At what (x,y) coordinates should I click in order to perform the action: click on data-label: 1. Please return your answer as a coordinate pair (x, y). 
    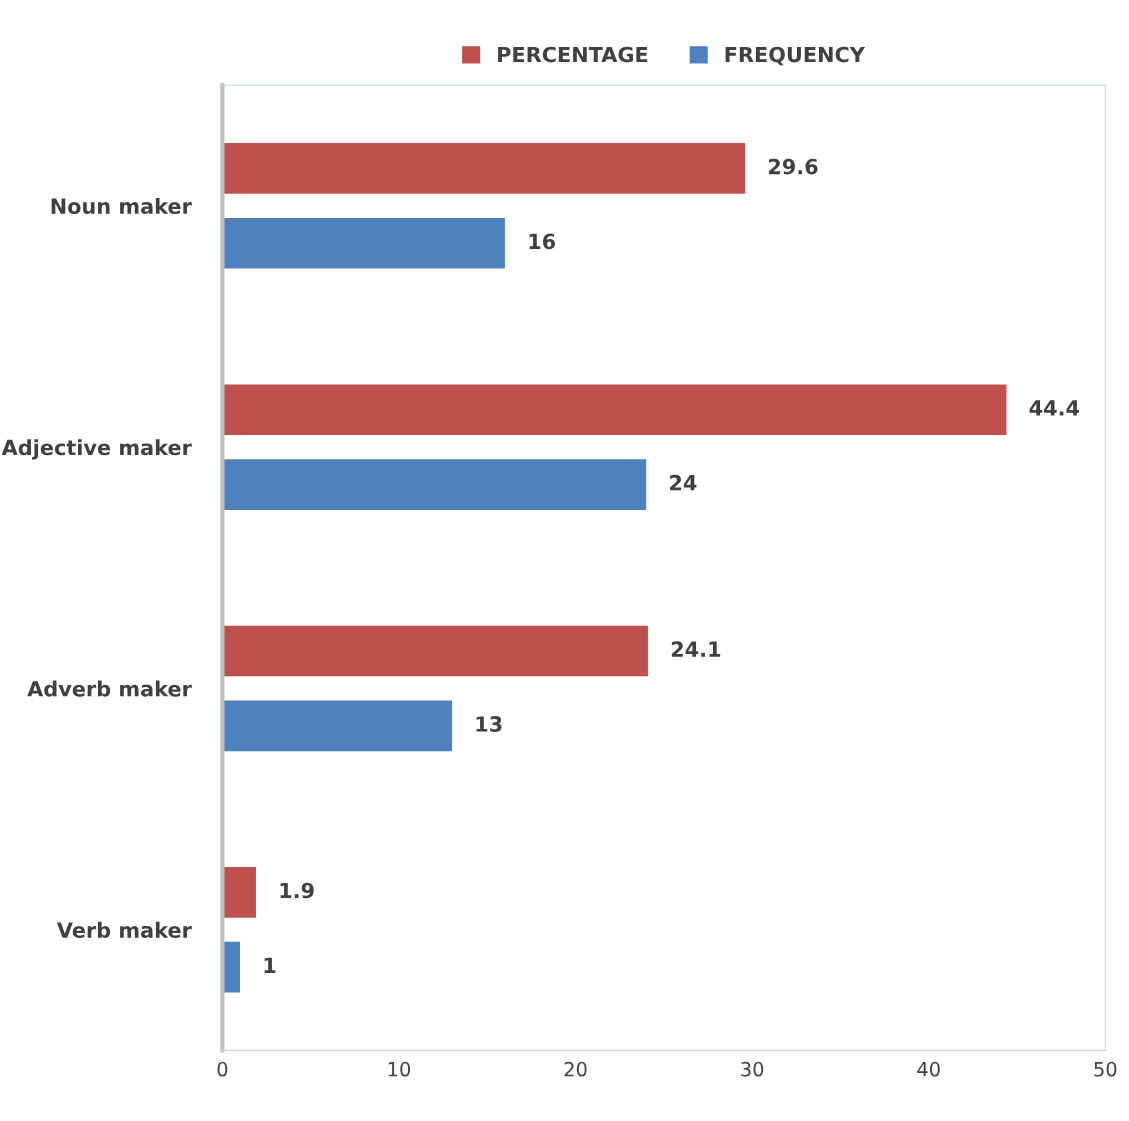
    Looking at the image, I should click on (270, 965).